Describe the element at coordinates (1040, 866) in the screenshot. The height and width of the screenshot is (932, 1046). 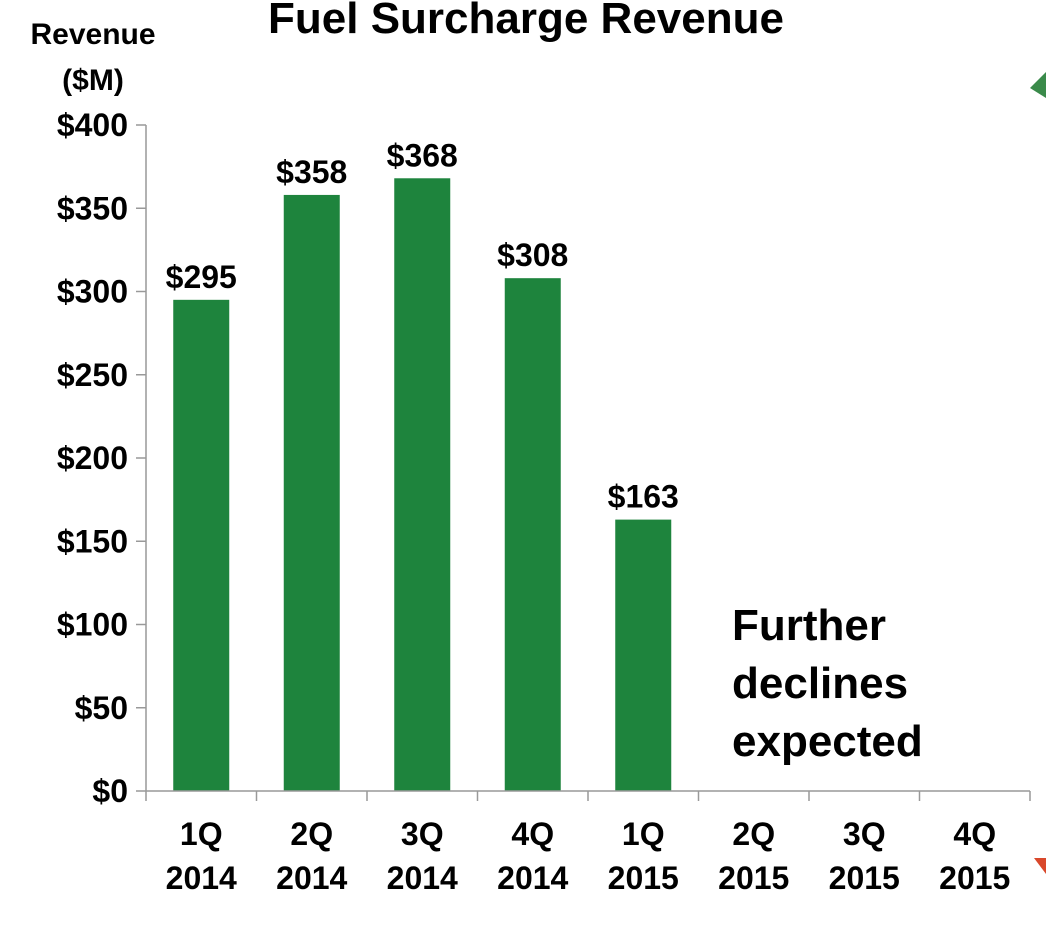
I see `corner-accent-bottom-decoration` at that location.